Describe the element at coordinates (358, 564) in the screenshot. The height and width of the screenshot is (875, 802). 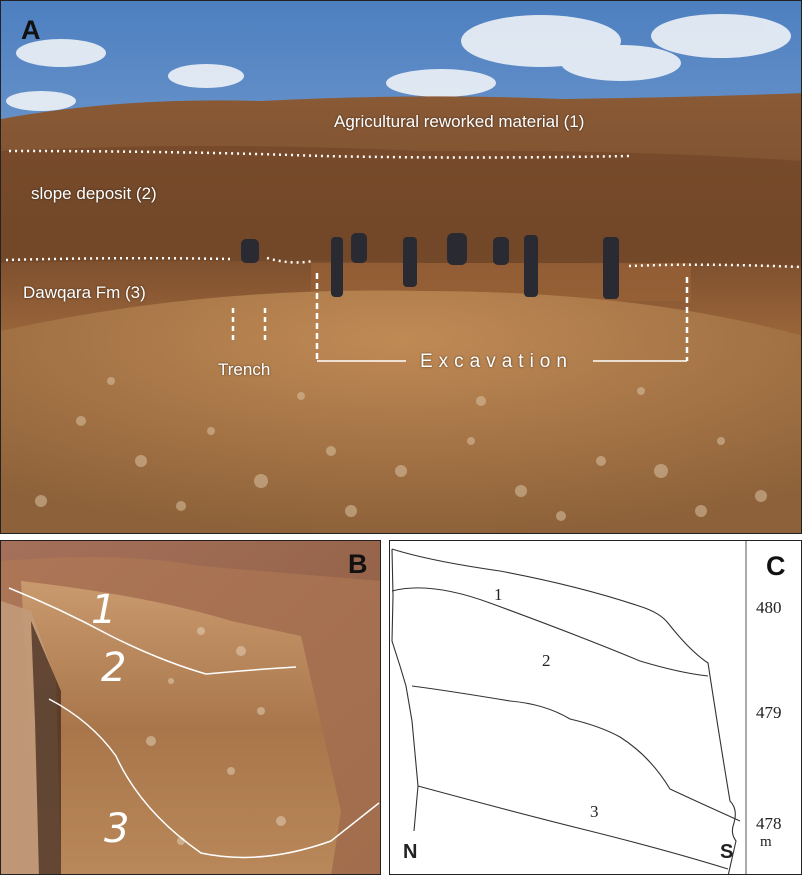
I see `panel-b-letter: B` at that location.